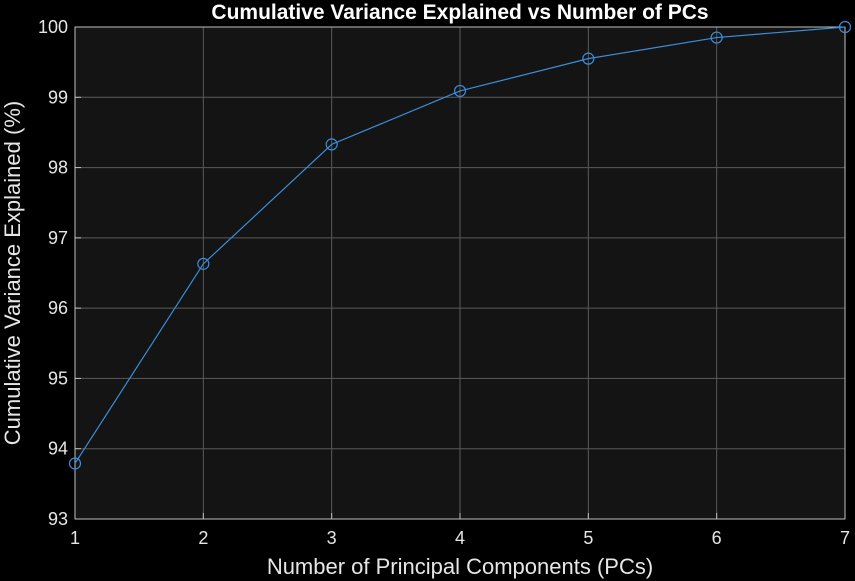 The image size is (855, 581). Describe the element at coordinates (460, 566) in the screenshot. I see `x-axis-label: Number of Principal Components (PCs)` at that location.